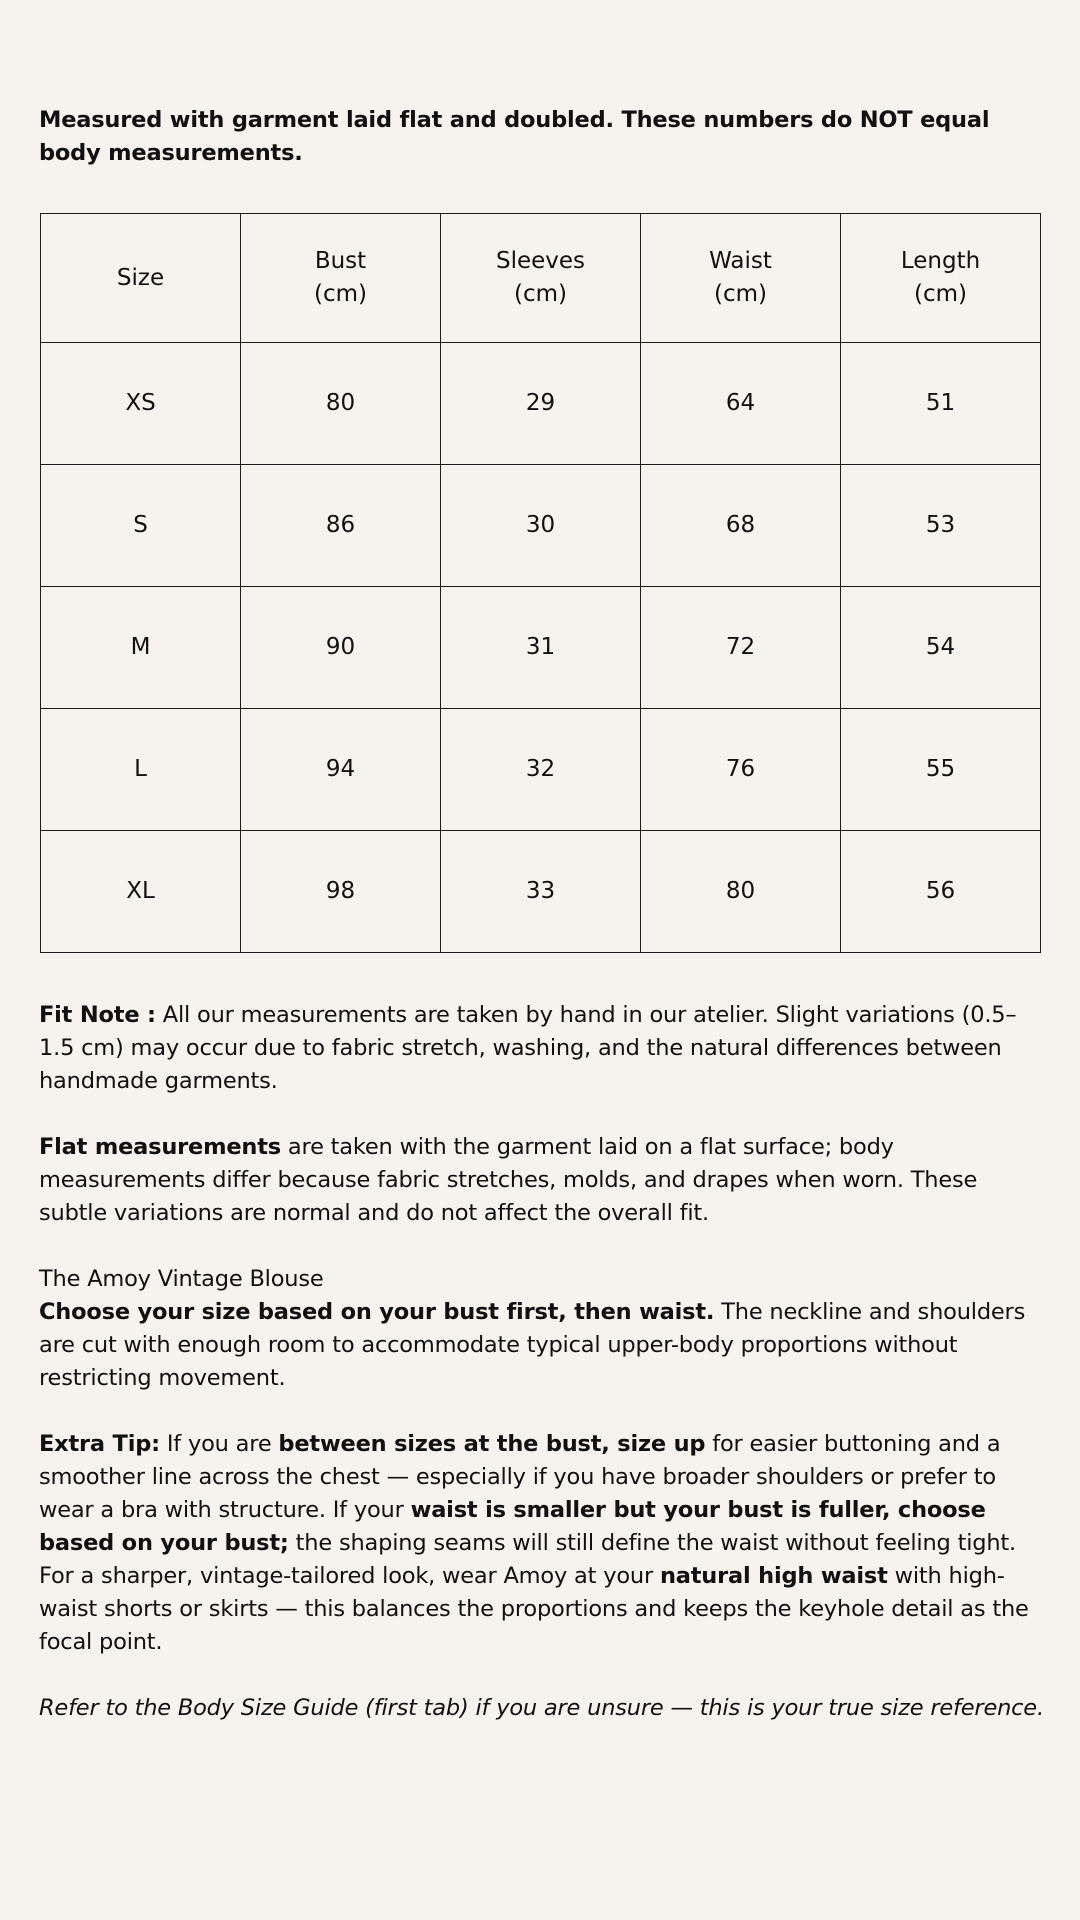  I want to click on size-cell: L, so click(140, 769).